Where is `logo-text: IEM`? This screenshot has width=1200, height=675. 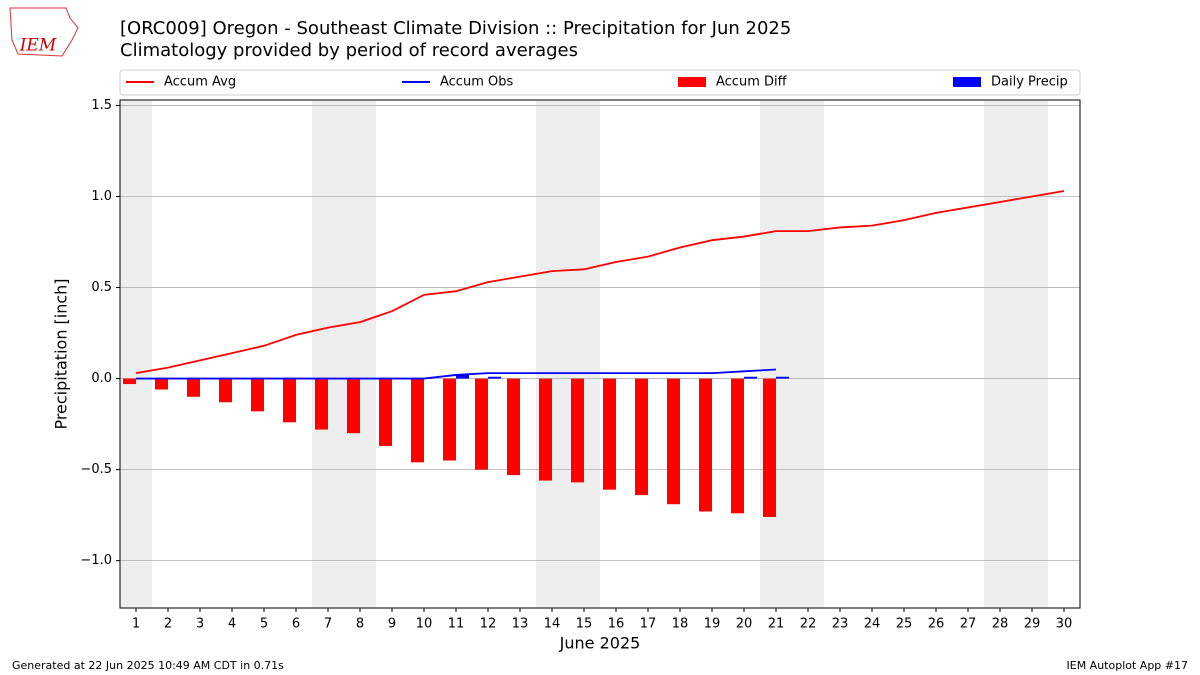
logo-text: IEM is located at coordinates (38, 46).